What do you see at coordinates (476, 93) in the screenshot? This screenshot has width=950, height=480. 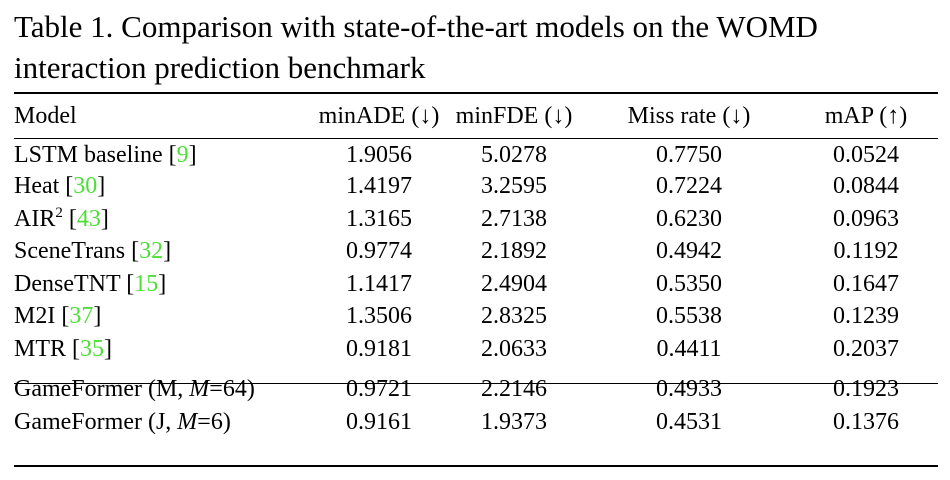 I see `top-rule` at bounding box center [476, 93].